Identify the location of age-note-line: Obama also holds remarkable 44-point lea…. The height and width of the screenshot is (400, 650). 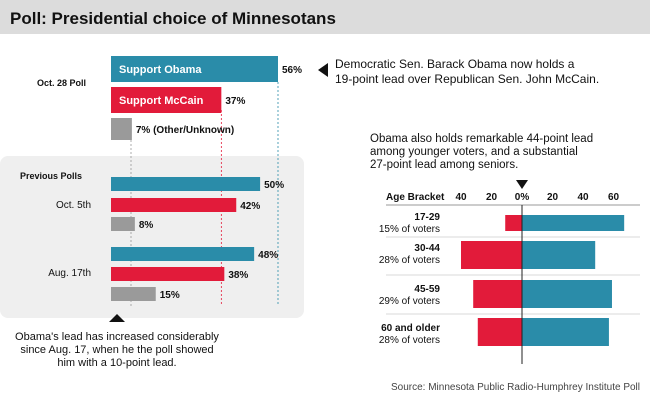
(481, 139).